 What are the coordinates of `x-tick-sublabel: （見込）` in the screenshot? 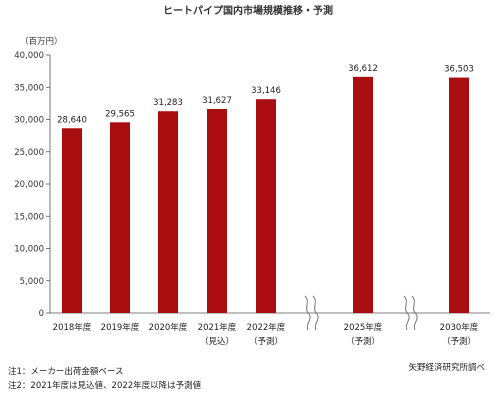 It's located at (217, 341).